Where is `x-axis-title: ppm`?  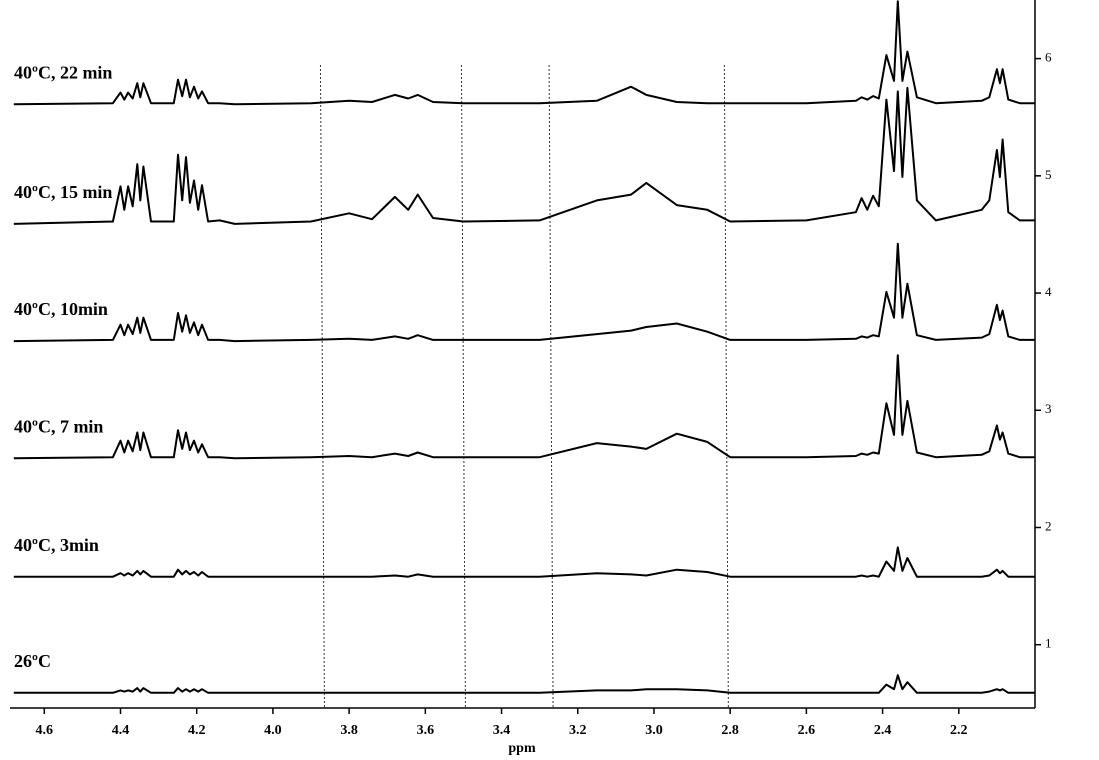 x-axis-title: ppm is located at coordinates (522, 748).